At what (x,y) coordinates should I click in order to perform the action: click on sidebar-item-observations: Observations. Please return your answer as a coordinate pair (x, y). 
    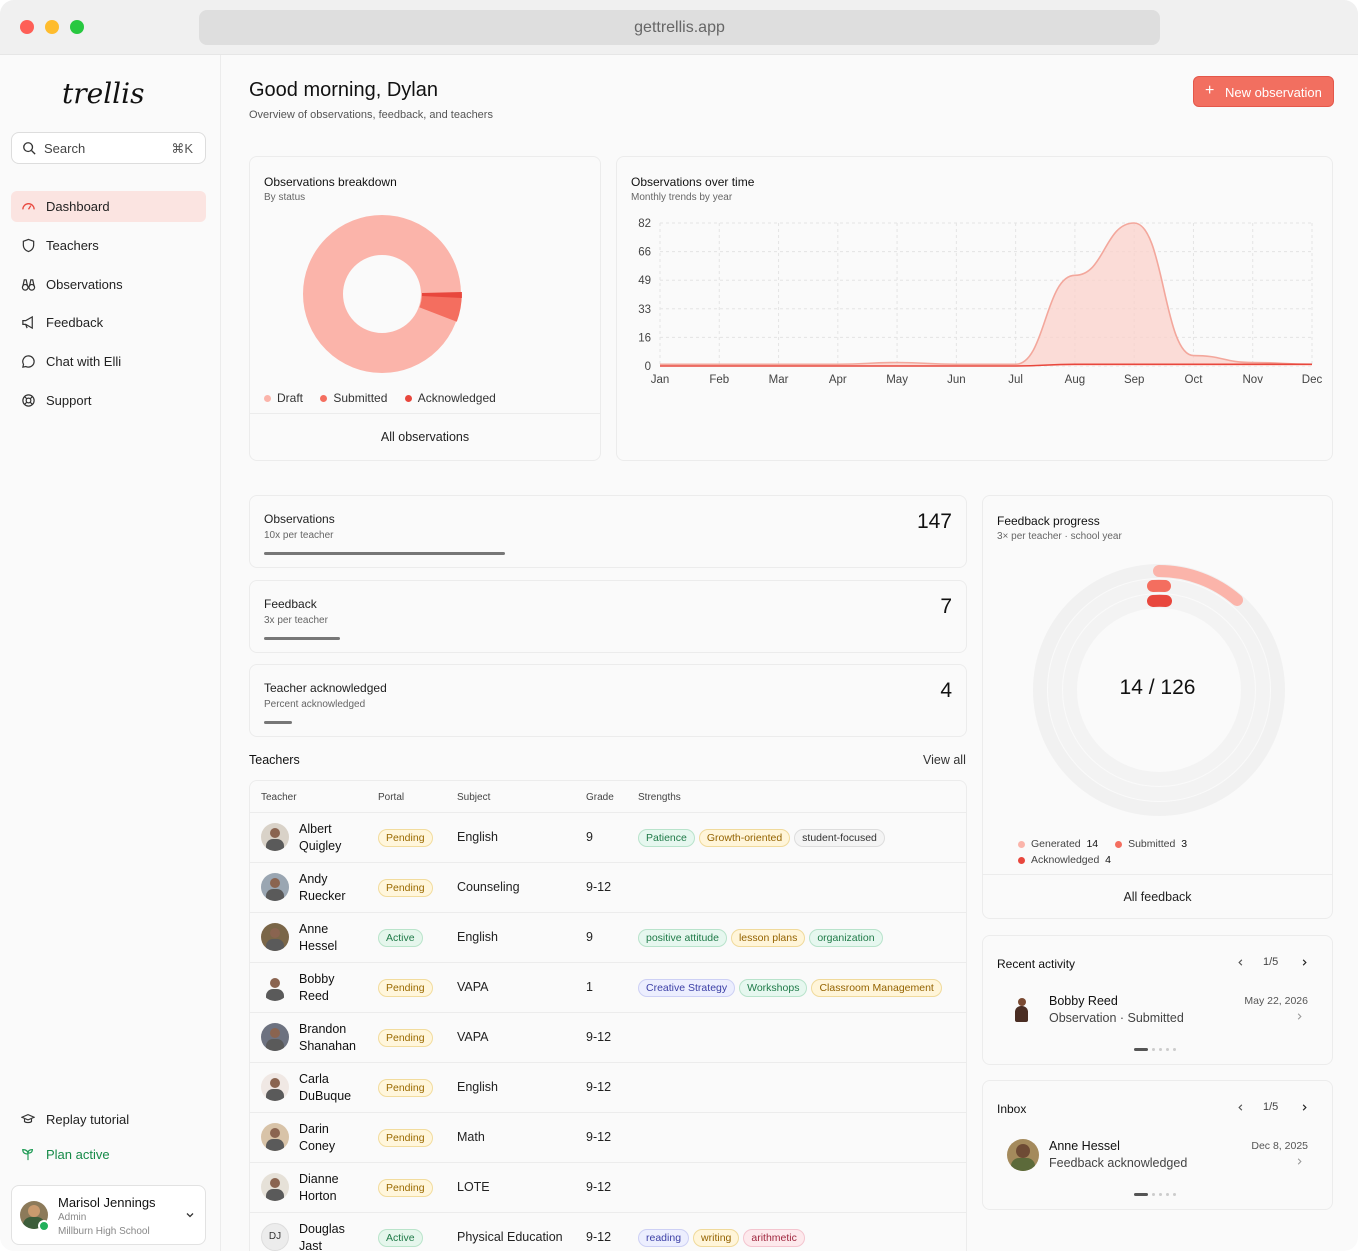
    Looking at the image, I should click on (108, 284).